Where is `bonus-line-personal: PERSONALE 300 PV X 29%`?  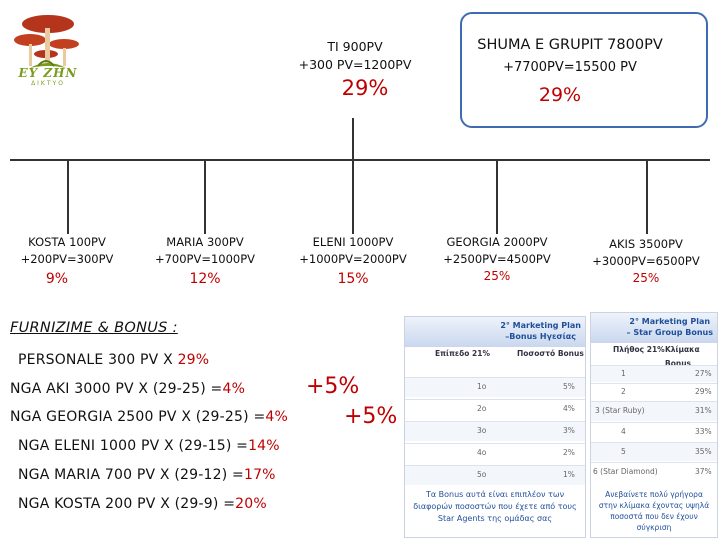 bonus-line-personal: PERSONALE 300 PV X 29% is located at coordinates (113, 360).